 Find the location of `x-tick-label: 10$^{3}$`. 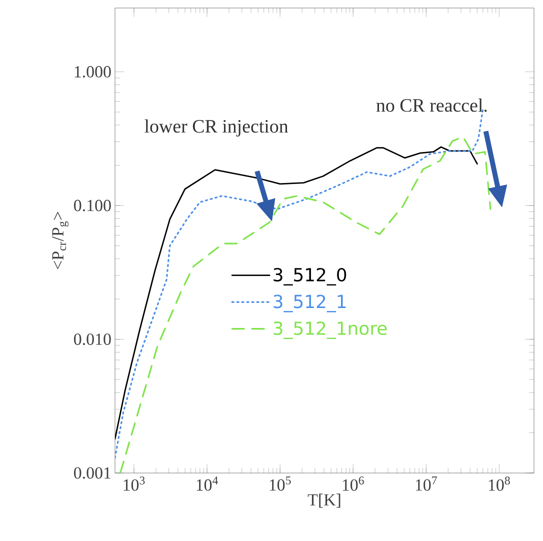

x-tick-label: 10$^{3}$ is located at coordinates (134, 483).